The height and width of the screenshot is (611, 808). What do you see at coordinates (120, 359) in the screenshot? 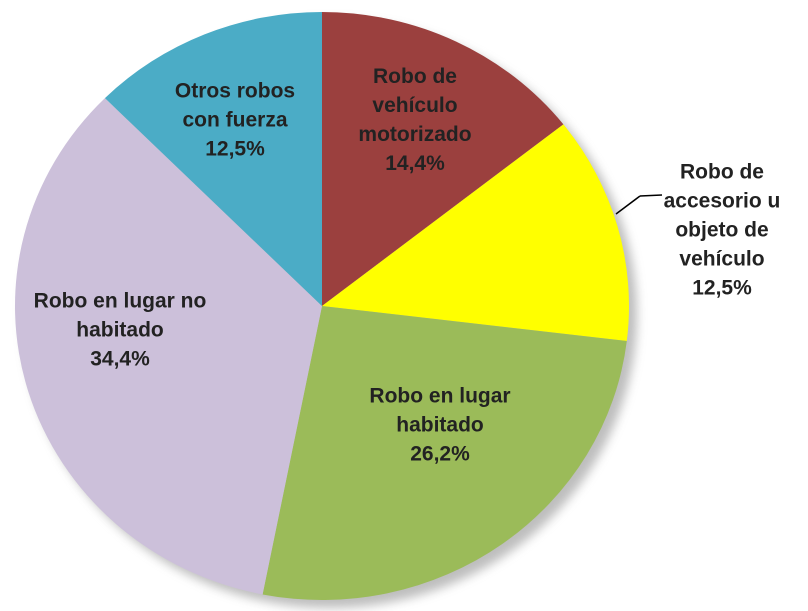
I see `value-label: 34,4%` at bounding box center [120, 359].